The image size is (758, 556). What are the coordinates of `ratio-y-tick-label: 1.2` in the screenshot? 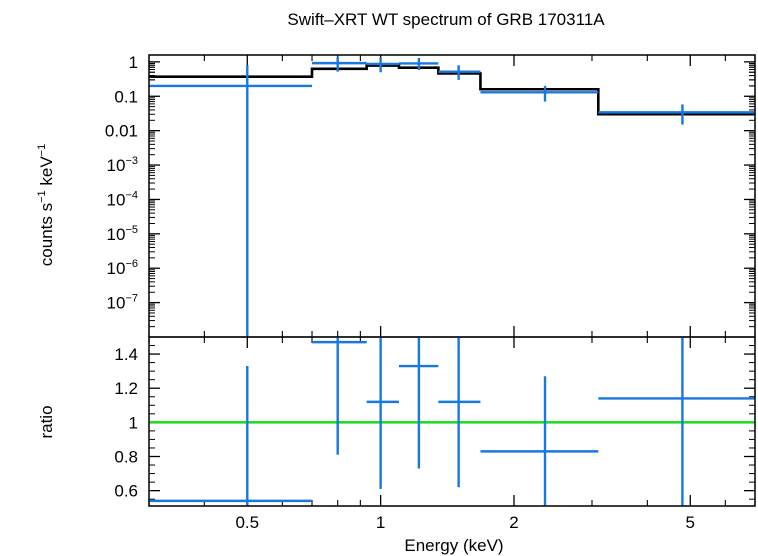 It's located at (126, 388).